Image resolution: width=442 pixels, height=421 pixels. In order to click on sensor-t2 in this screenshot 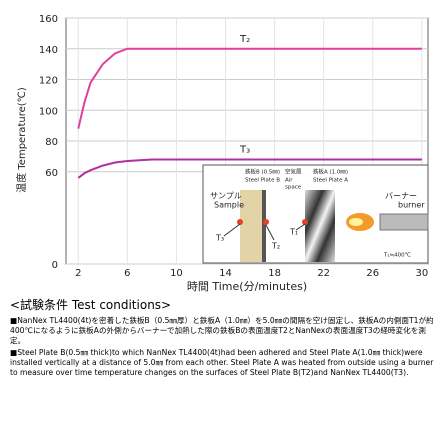, I will do `click(266, 222)`.